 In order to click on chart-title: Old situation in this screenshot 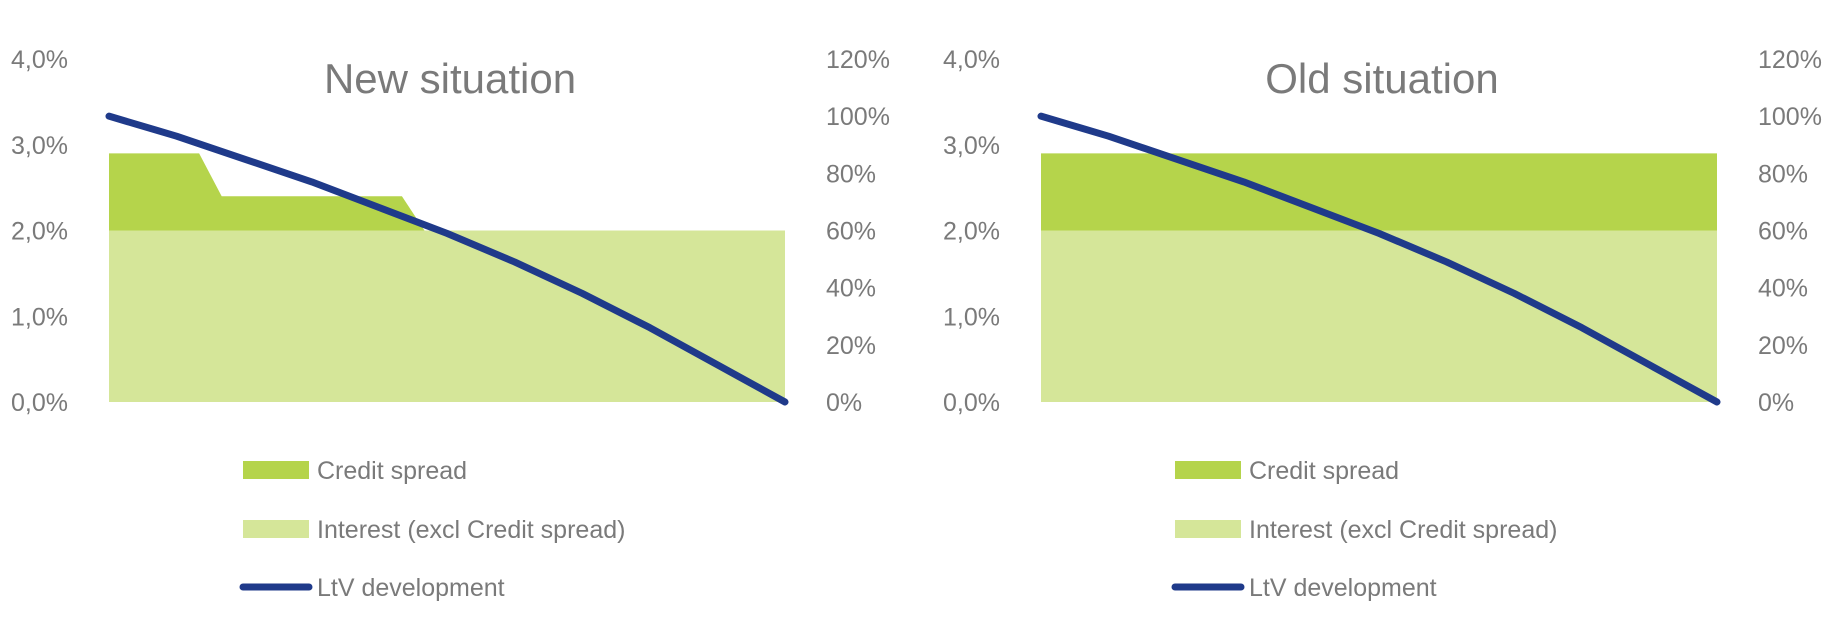, I will do `click(1381, 78)`.